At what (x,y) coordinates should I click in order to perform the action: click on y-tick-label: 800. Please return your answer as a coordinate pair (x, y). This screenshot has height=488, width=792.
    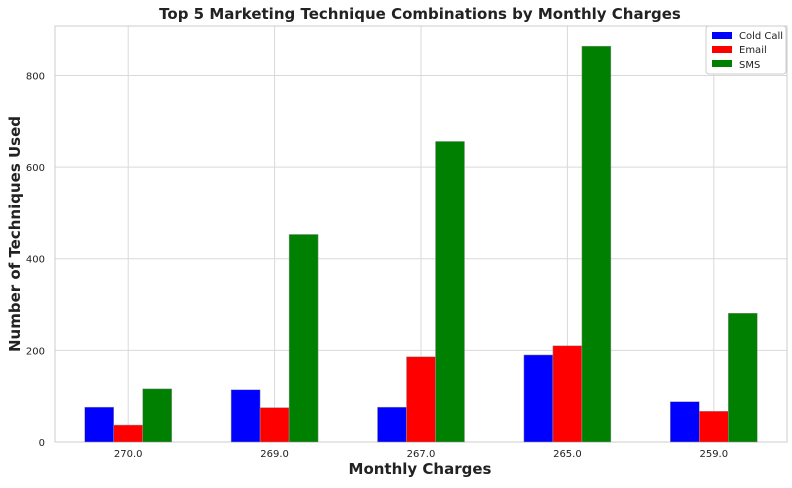
    Looking at the image, I should click on (35, 76).